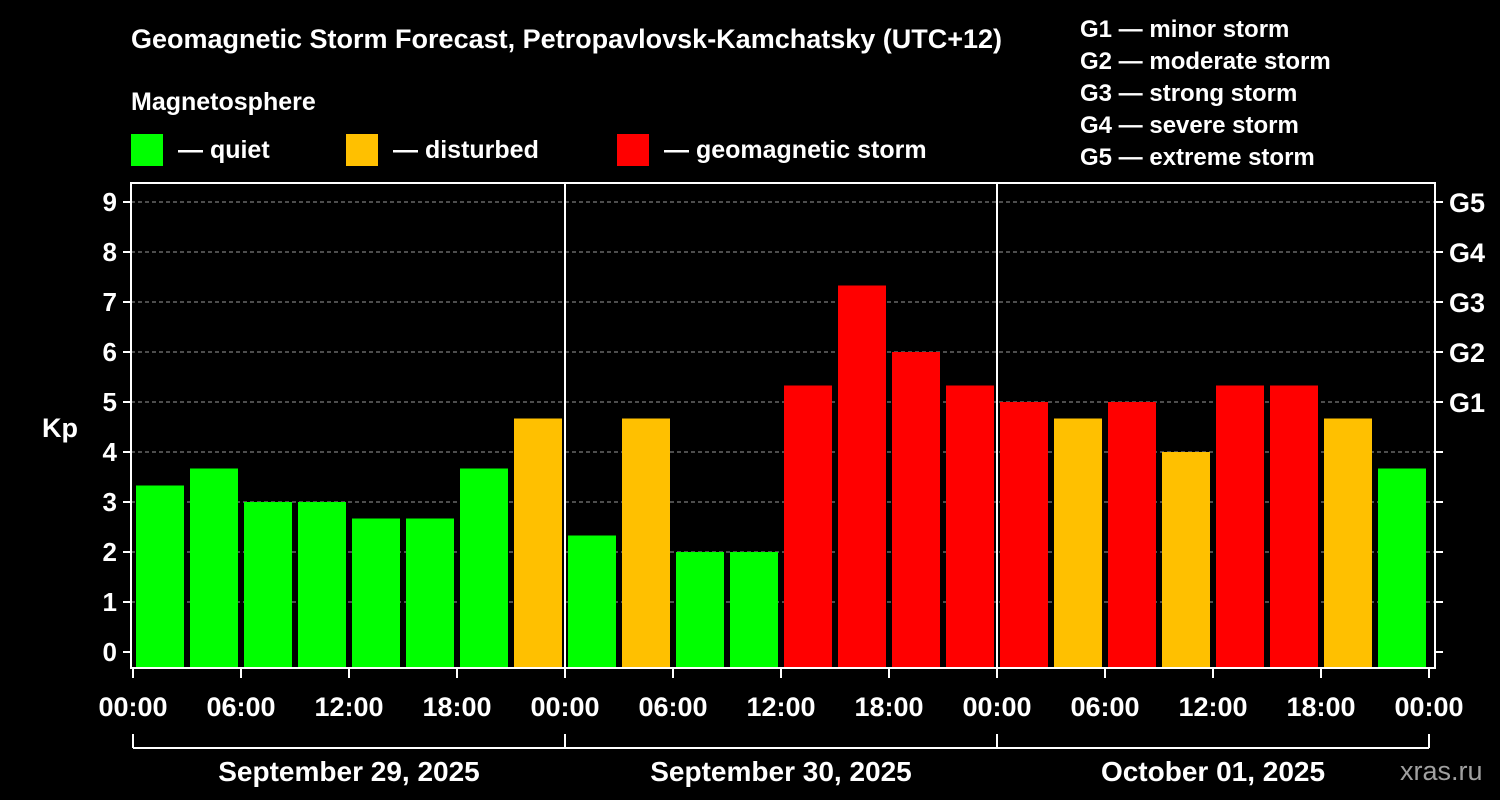 The height and width of the screenshot is (800, 1500). Describe the element at coordinates (1213, 771) in the screenshot. I see `day-label: October 01, 2025` at that location.